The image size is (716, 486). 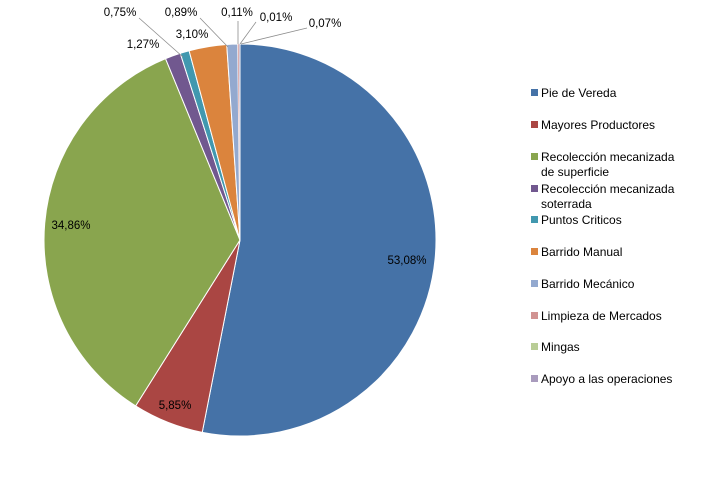 What do you see at coordinates (588, 284) in the screenshot?
I see `legend-label-barrido-mecanico: Barrido Mecánico` at bounding box center [588, 284].